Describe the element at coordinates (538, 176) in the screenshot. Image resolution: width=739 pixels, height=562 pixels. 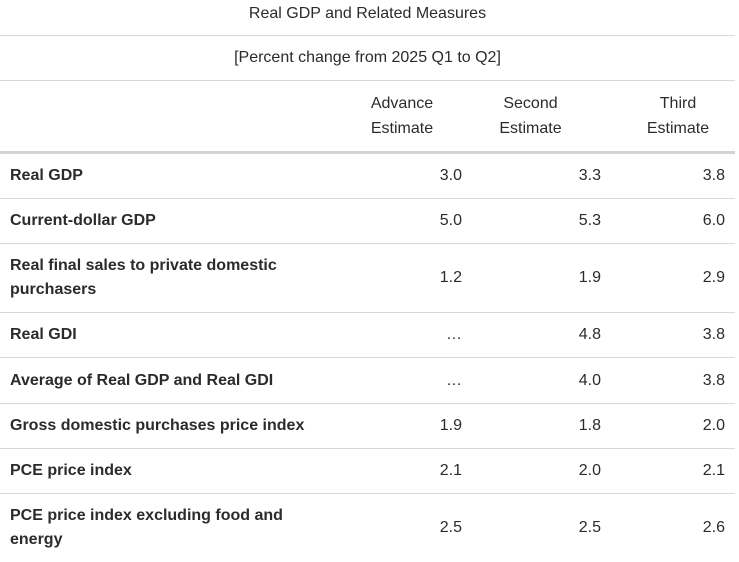
I see `second-value: 3.3` at that location.